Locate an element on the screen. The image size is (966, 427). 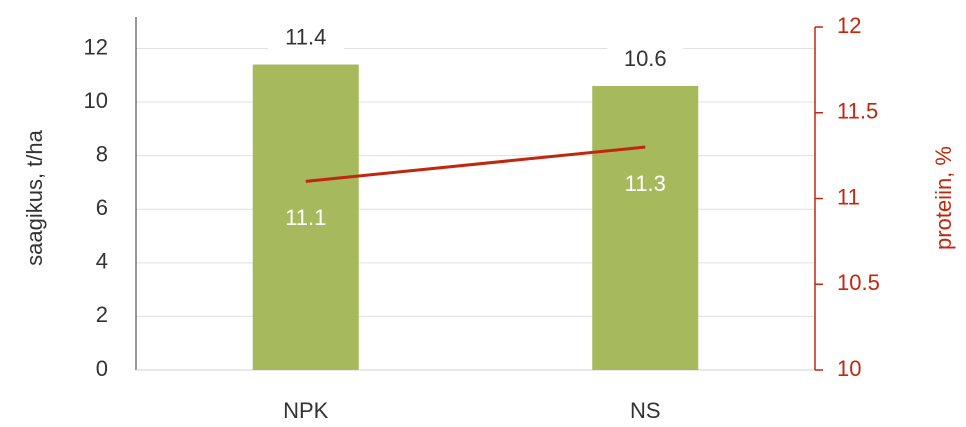
y2-tick-label: 11.5 is located at coordinates (857, 111).